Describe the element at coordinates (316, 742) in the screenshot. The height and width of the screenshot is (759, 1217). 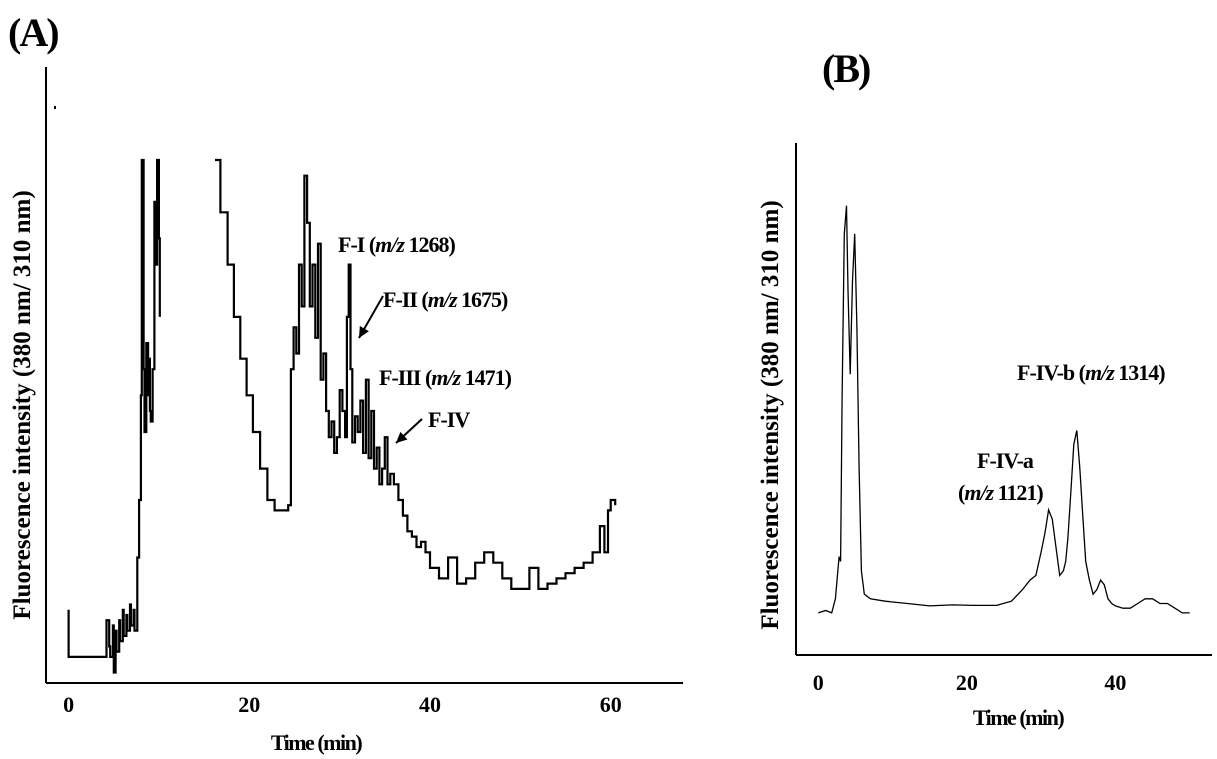
I see `panel-a-x-axis-label: Time (min)` at that location.